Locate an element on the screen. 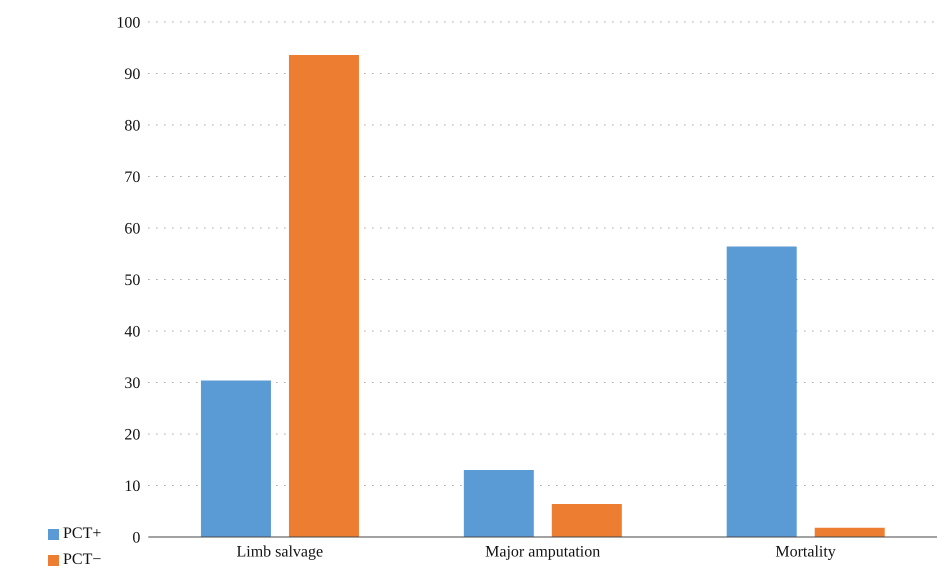  y-tick-label: 70 is located at coordinates (132, 177).